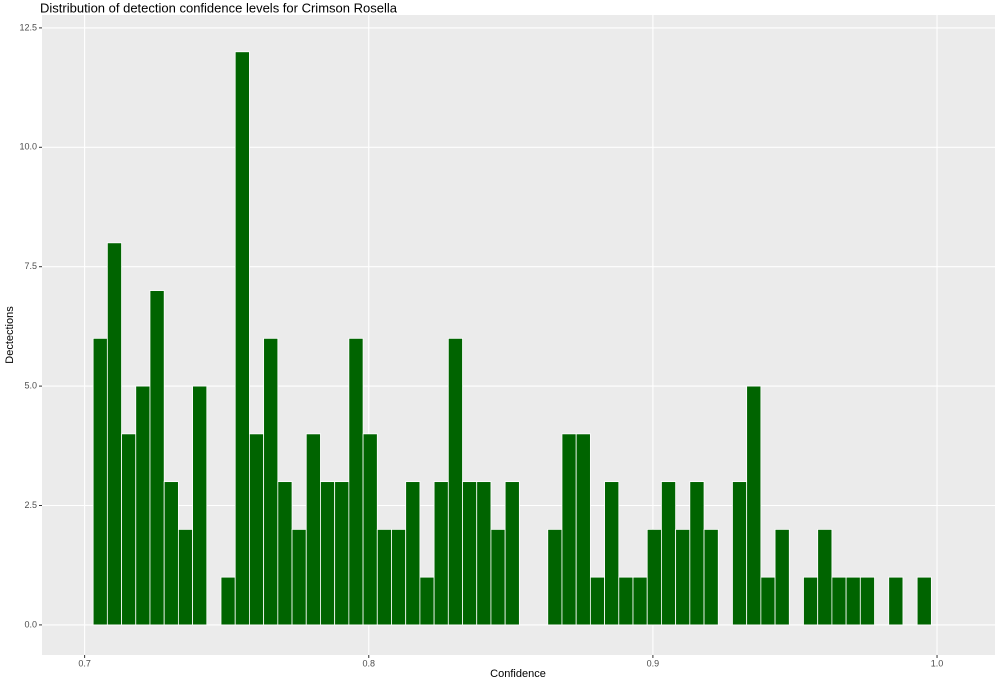 This screenshot has height=685, width=1000. Describe the element at coordinates (30, 266) in the screenshot. I see `y-tick-label: 7.5` at that location.